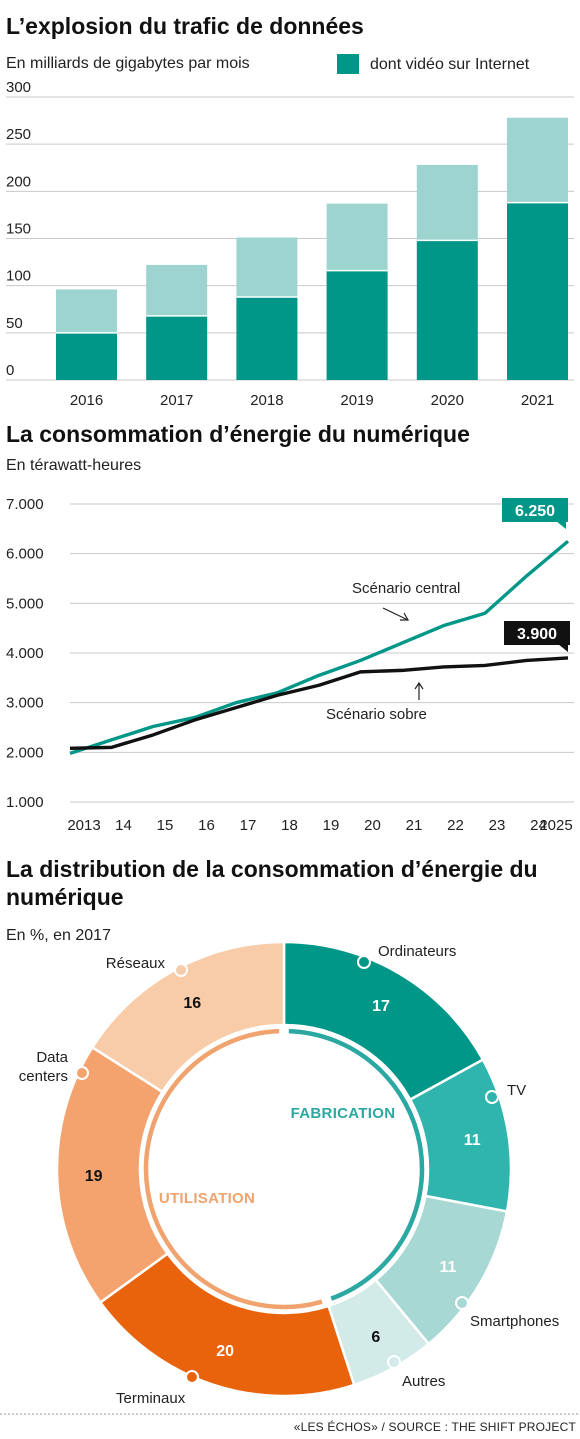  What do you see at coordinates (319, 647) in the screenshot?
I see `line-scenario-central` at bounding box center [319, 647].